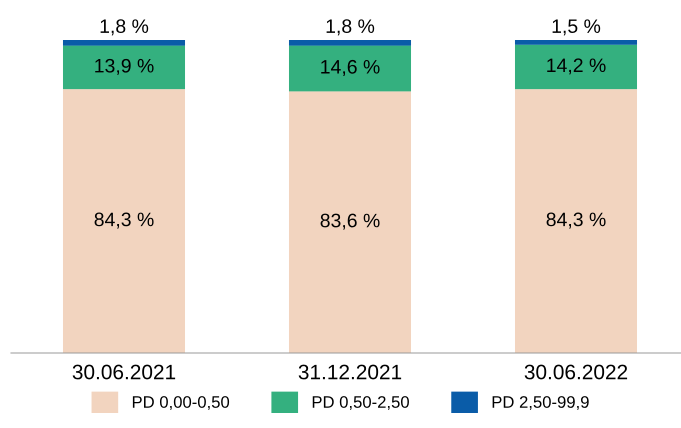 This screenshot has height=428, width=681. Describe the element at coordinates (540, 403) in the screenshot. I see `legend-label: PD 2,50-99,9` at that location.